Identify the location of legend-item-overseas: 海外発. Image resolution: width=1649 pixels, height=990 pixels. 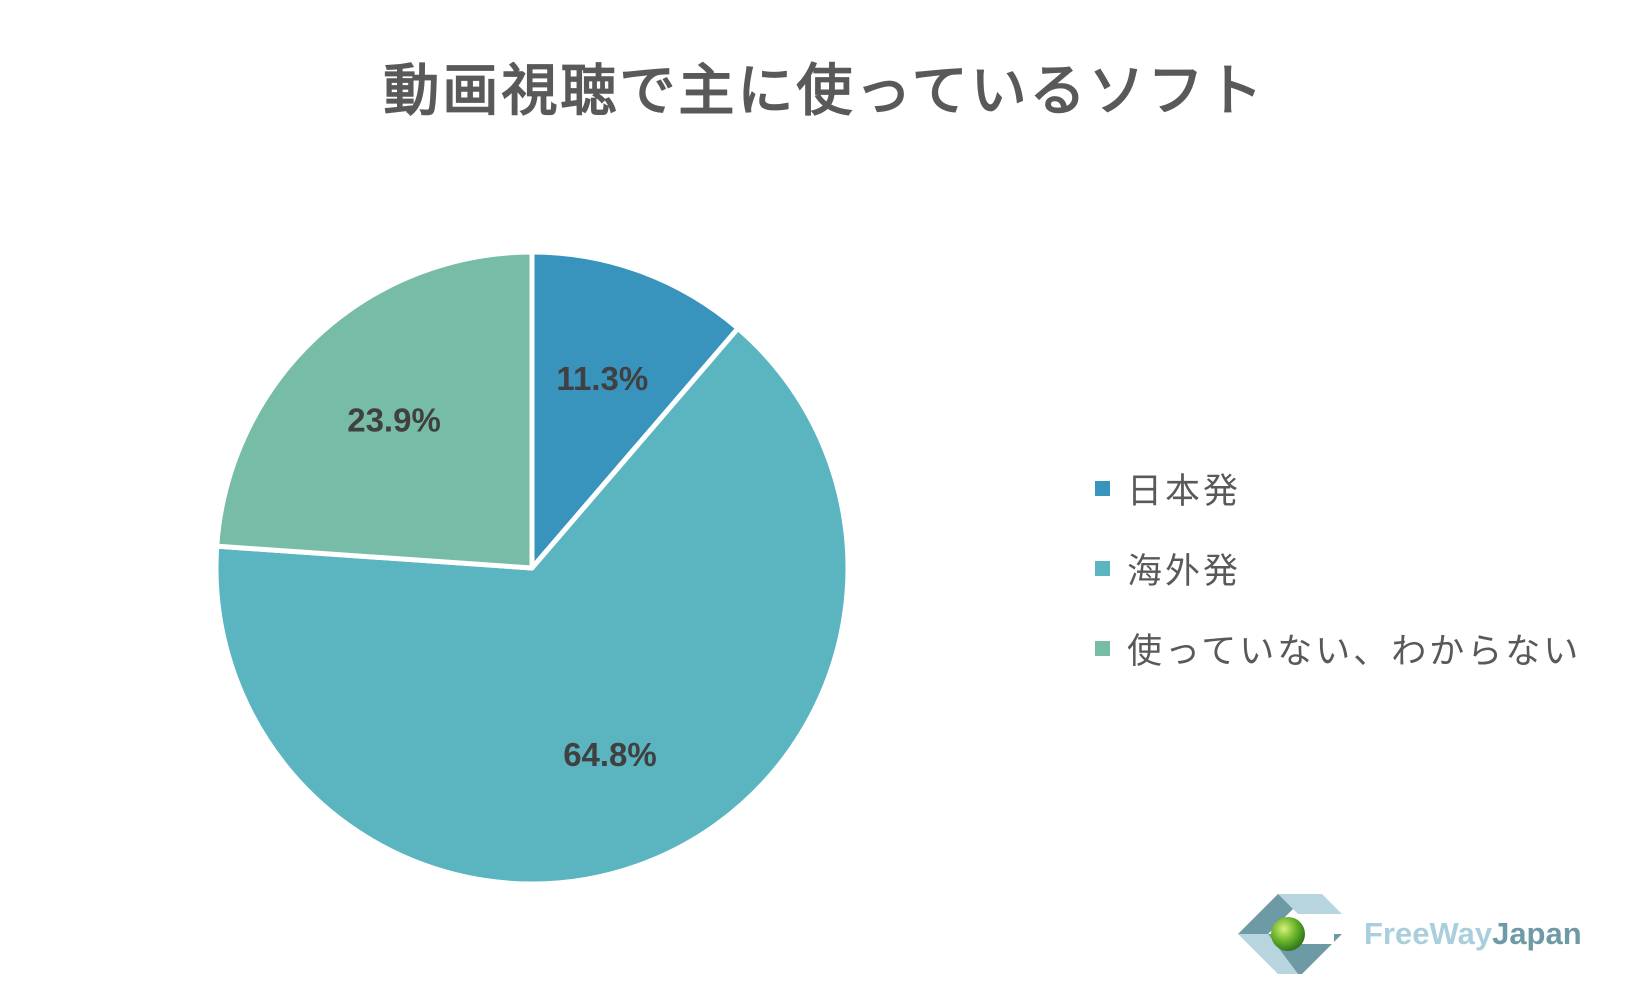
(1338, 570).